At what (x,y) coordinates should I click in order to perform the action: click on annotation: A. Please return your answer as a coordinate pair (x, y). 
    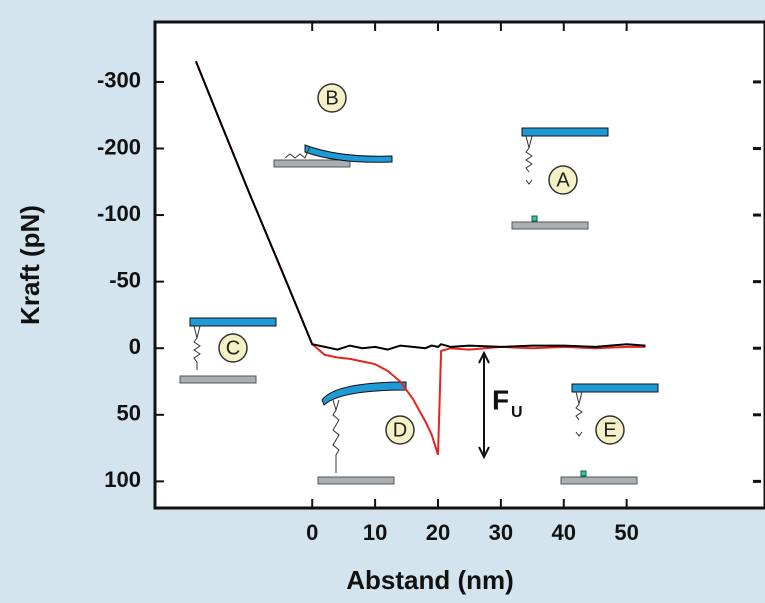
    Looking at the image, I should click on (563, 180).